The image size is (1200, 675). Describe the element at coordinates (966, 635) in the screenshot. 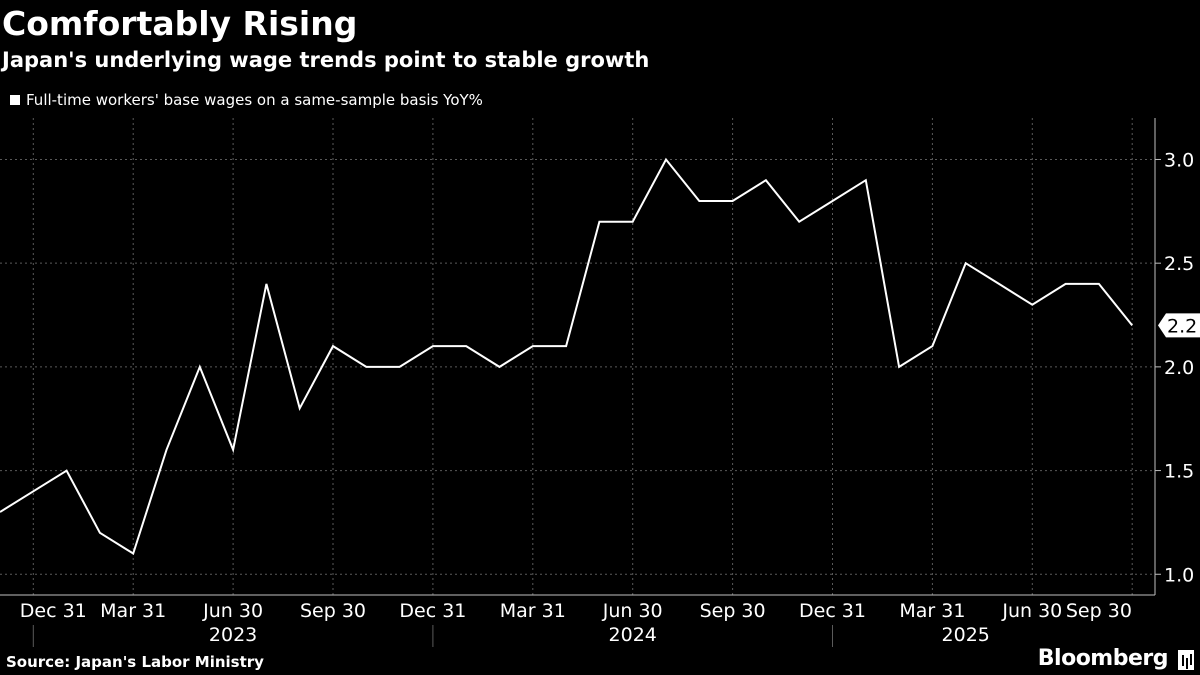

I see `year-label: 2025` at that location.